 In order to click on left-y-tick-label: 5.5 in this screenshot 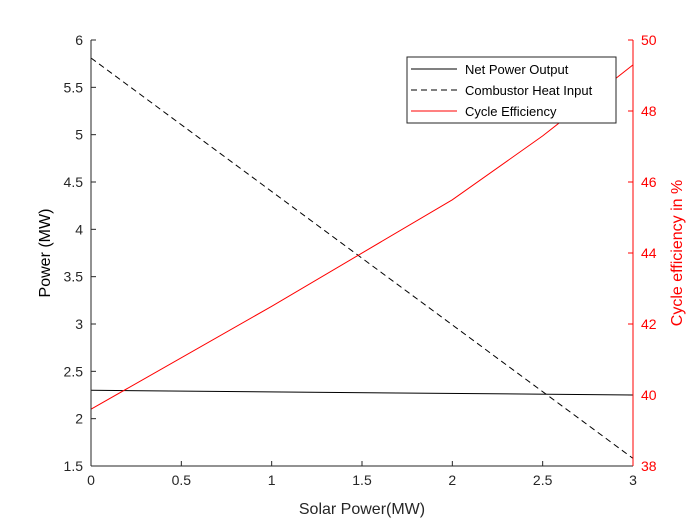, I will do `click(74, 87)`.